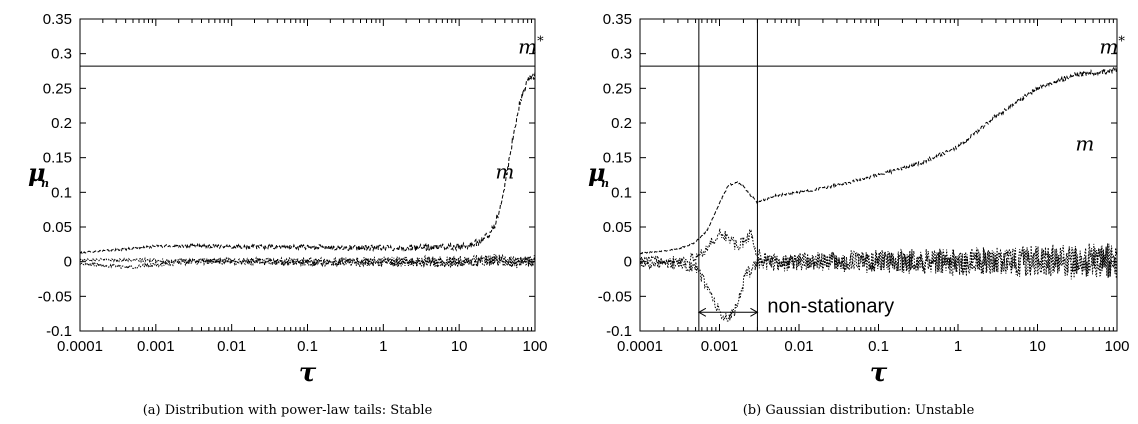  I want to click on arrow-head-left, so click(702, 312).